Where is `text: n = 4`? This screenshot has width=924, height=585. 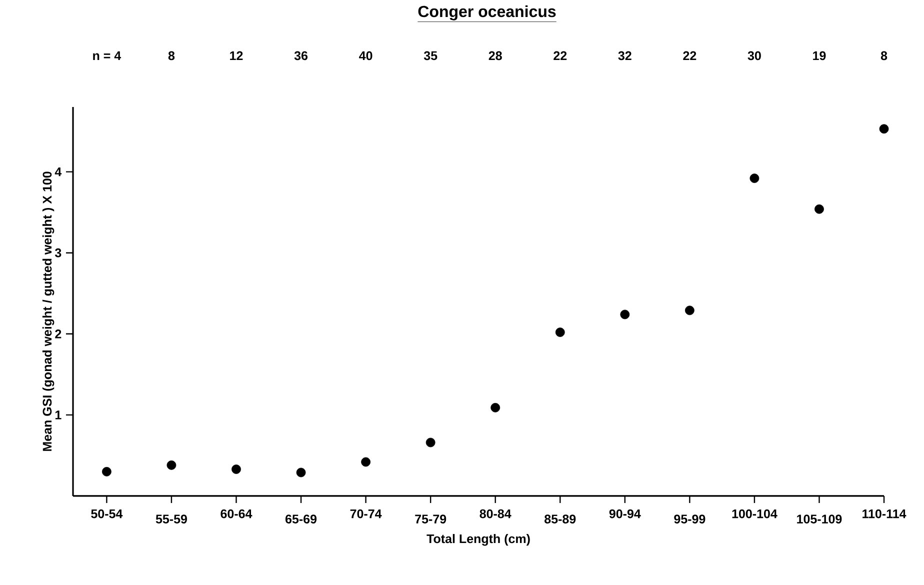 text: n = 4 is located at coordinates (107, 55).